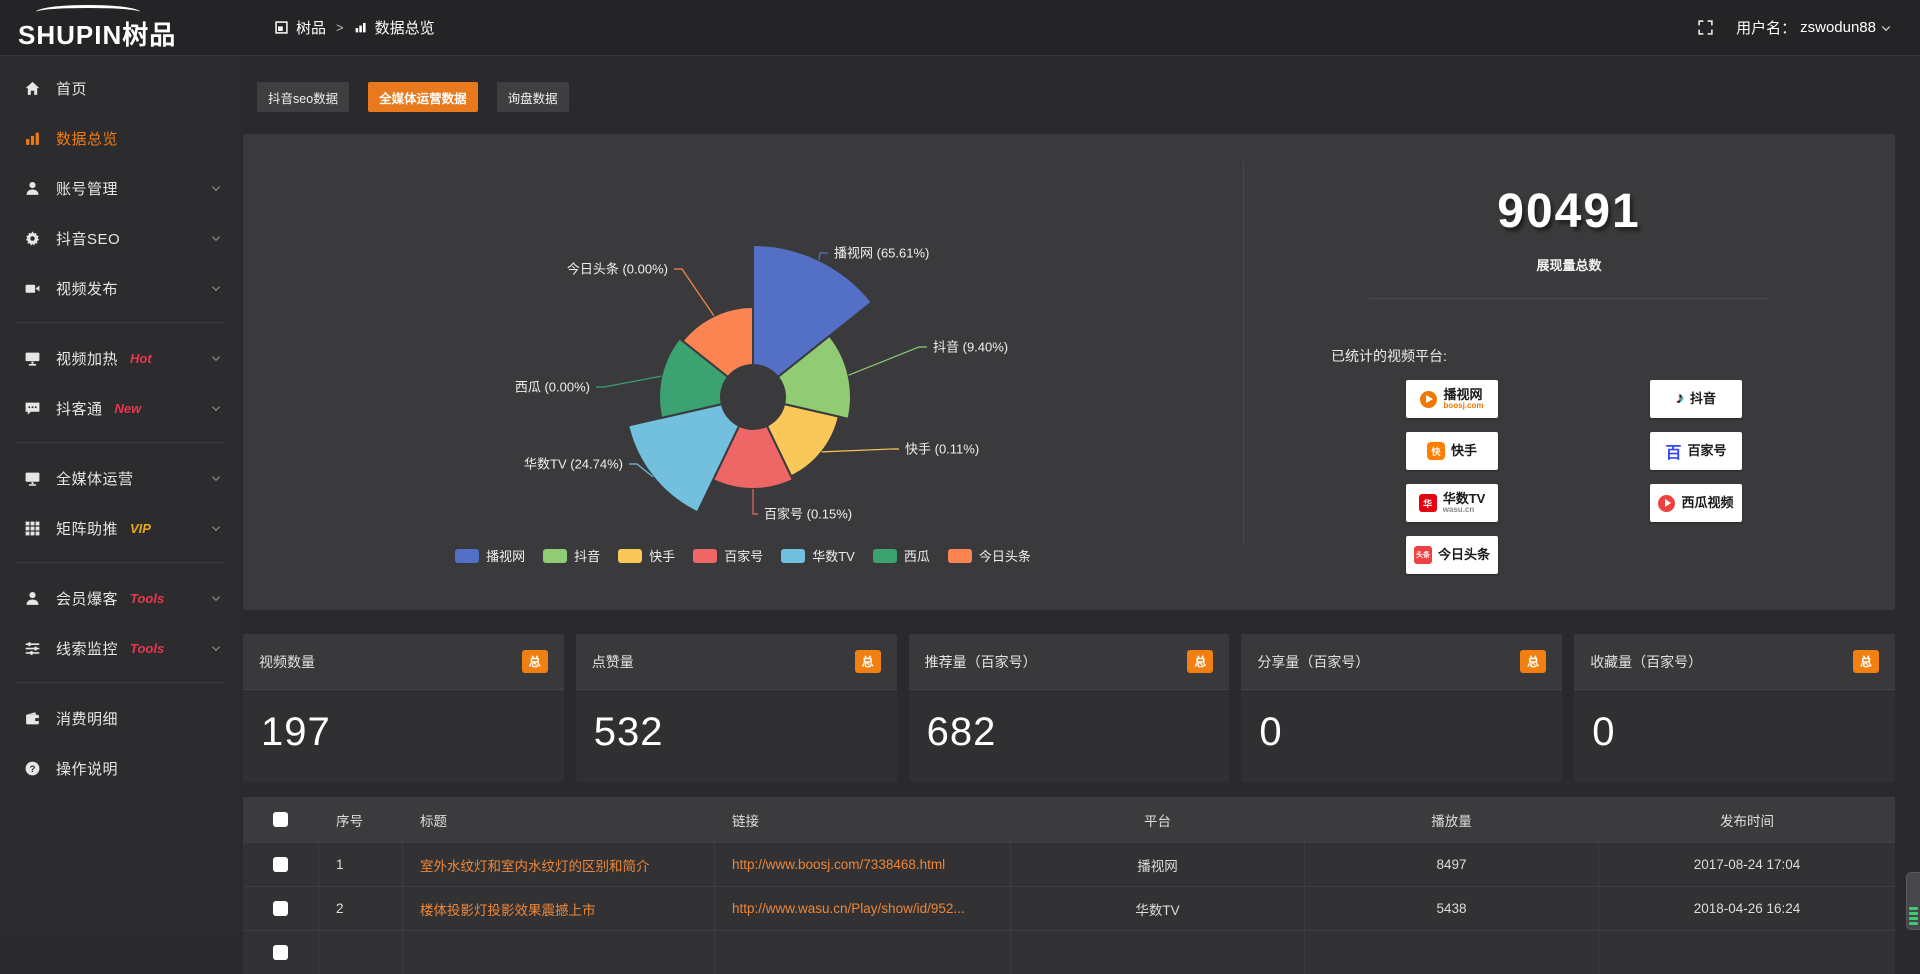 The image size is (1920, 974). What do you see at coordinates (32, 358) in the screenshot?
I see `monitor-icon` at bounding box center [32, 358].